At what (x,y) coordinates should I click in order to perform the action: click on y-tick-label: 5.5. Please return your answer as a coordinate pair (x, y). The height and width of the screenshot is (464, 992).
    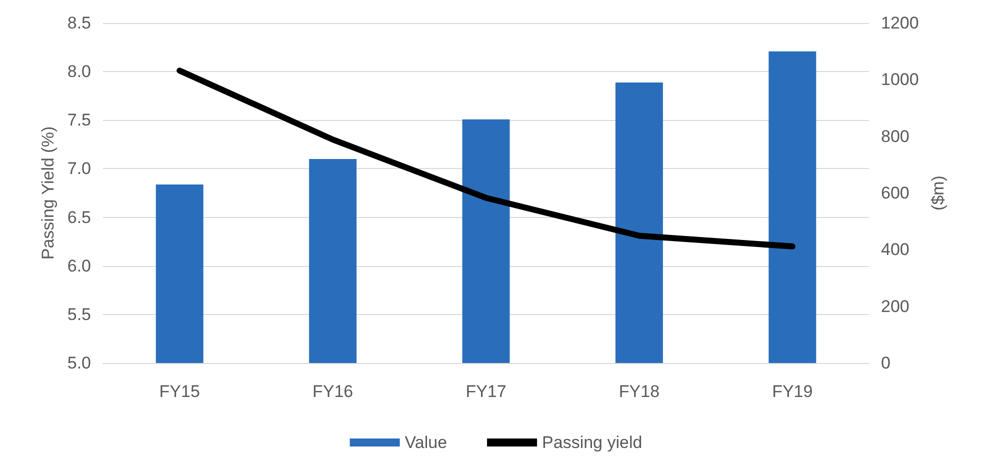
    Looking at the image, I should click on (79, 314).